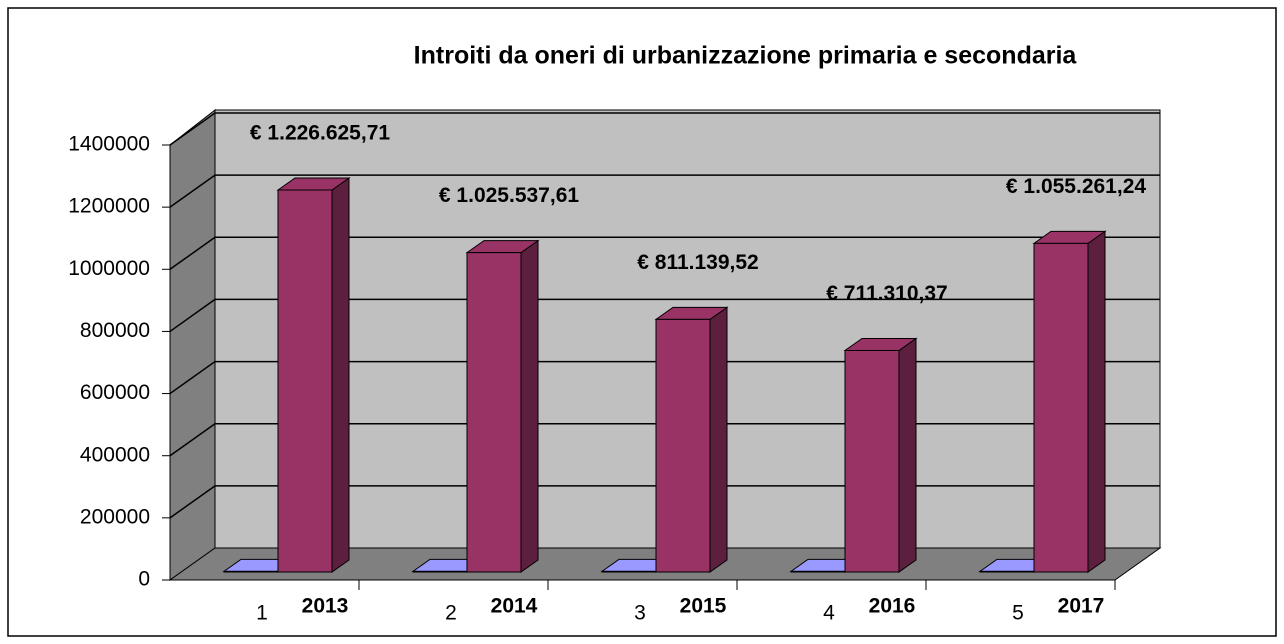 This screenshot has width=1284, height=644. Describe the element at coordinates (320, 133) in the screenshot. I see `data-label: € 1.226.625,71` at that location.